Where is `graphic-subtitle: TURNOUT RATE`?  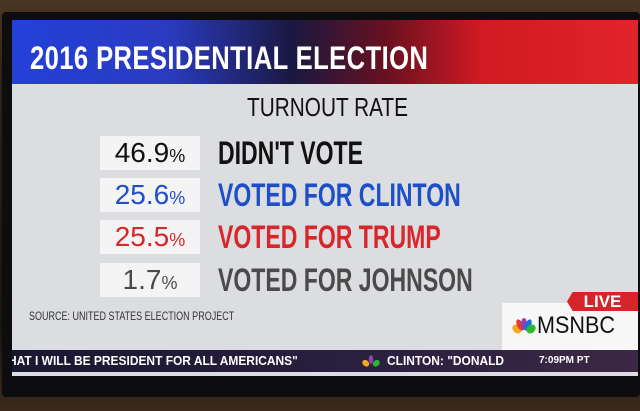 graphic-subtitle: TURNOUT RATE is located at coordinates (328, 107).